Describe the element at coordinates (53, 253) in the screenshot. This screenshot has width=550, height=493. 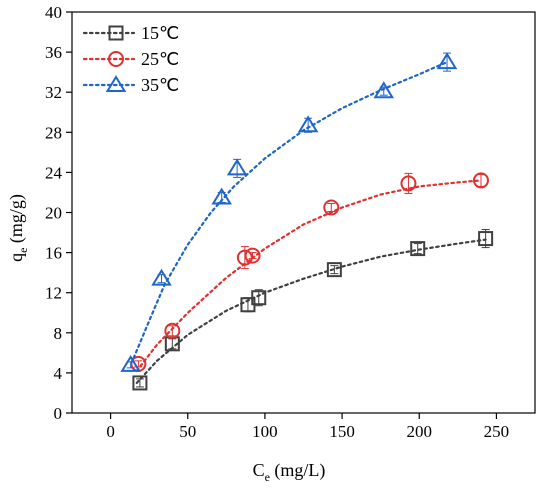
I see `y-tick-label: 16` at that location.